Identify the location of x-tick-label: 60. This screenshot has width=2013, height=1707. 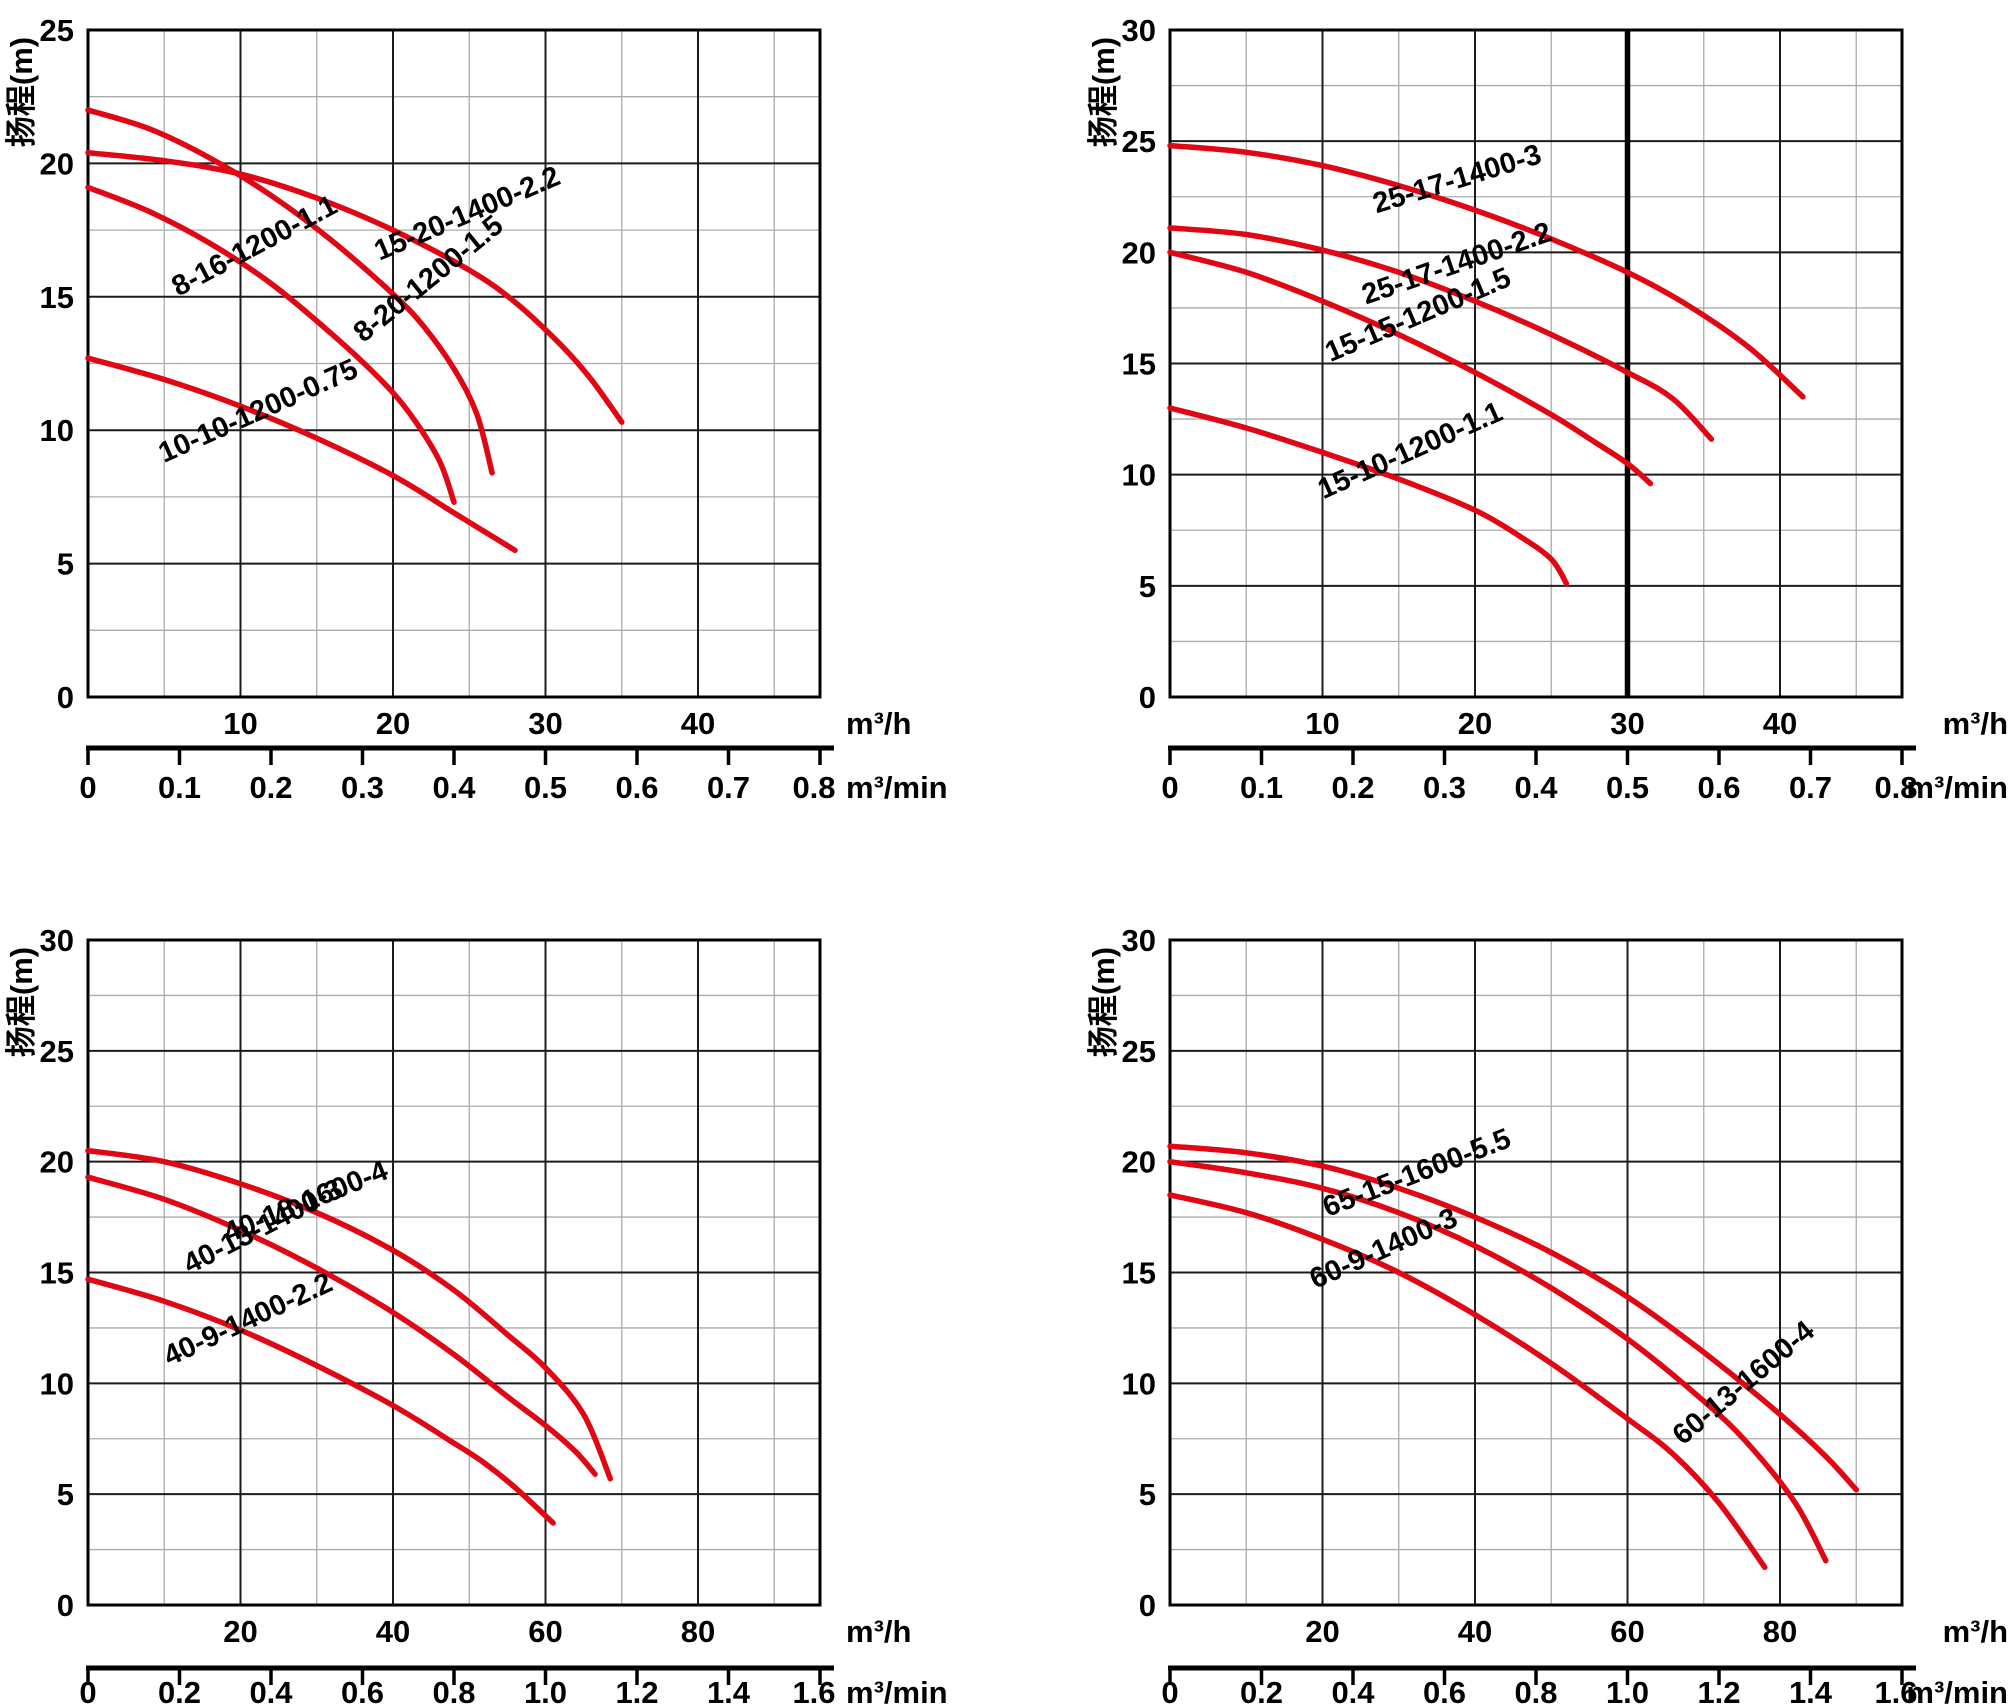
(545, 1631).